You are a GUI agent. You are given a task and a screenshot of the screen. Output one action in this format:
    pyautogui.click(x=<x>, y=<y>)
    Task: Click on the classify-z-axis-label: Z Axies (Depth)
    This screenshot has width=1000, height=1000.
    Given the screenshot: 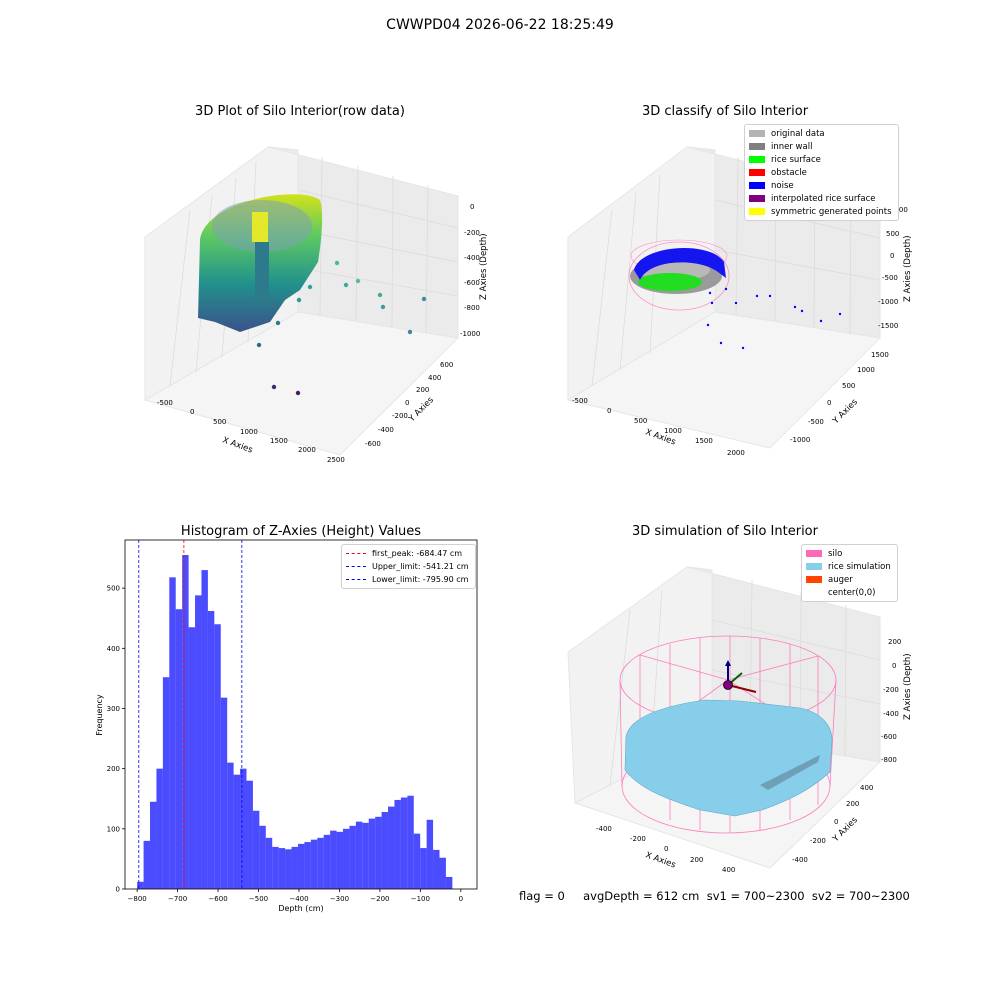 What is the action you would take?
    pyautogui.click(x=908, y=268)
    